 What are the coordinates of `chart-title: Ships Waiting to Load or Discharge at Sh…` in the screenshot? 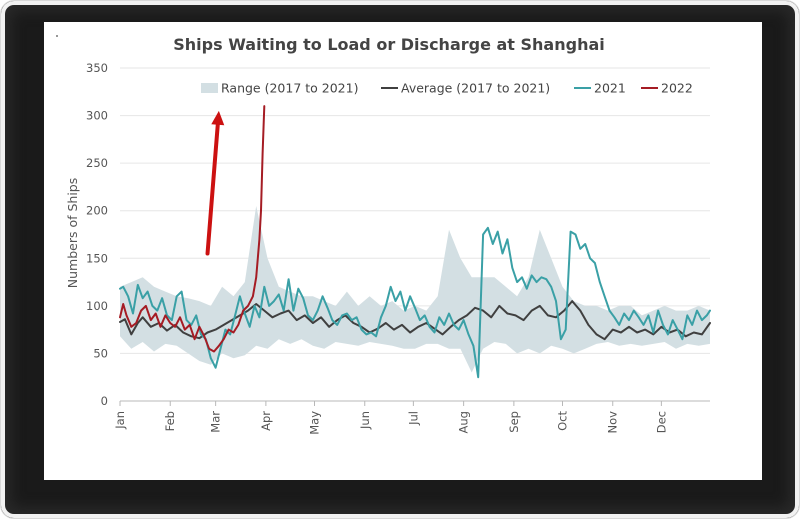 It's located at (389, 44).